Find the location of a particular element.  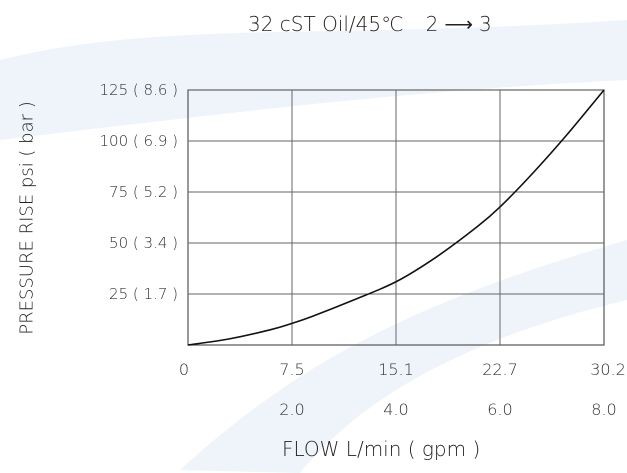

x-tick-label-lpm: 22.7 is located at coordinates (500, 369).